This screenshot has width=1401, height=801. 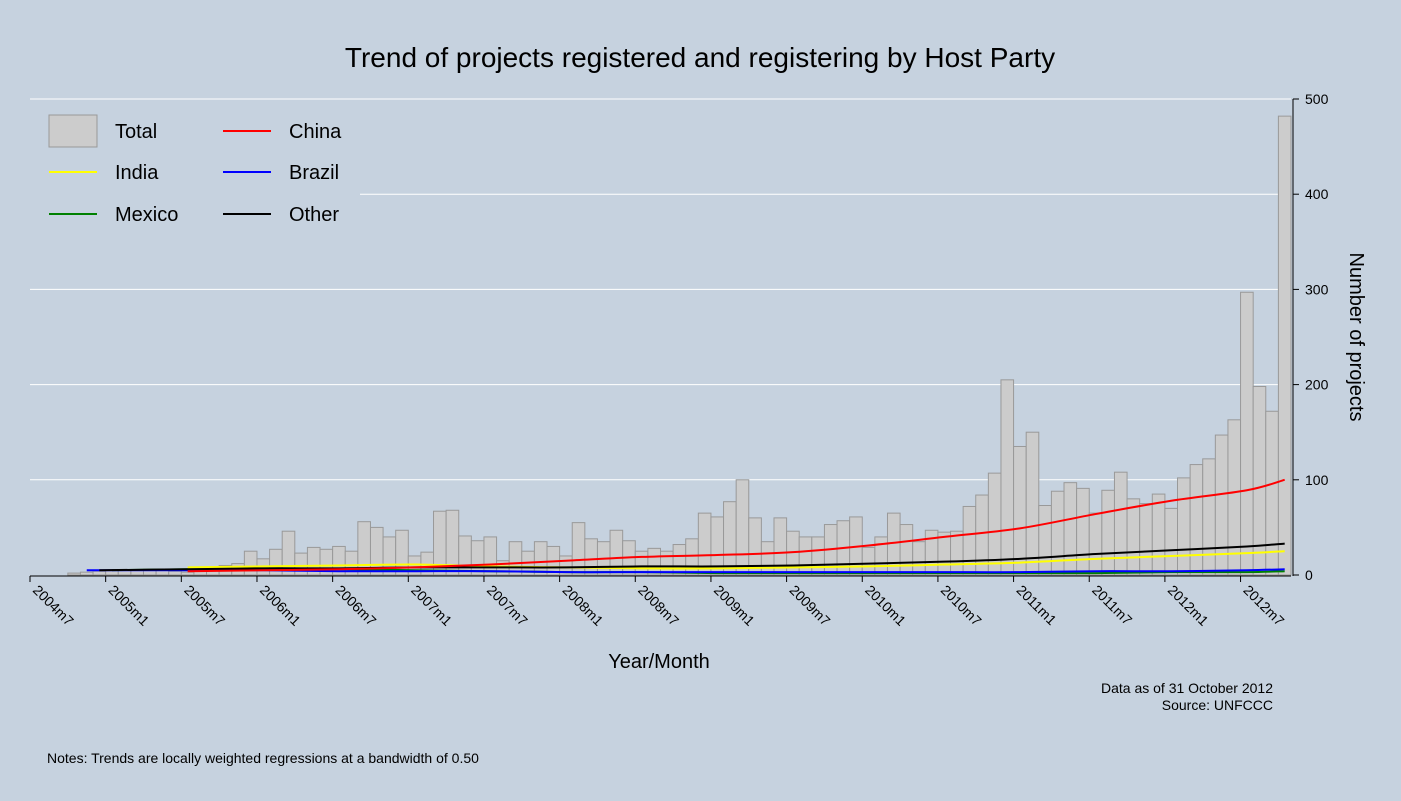 I want to click on x-tick-label: 2012m1, so click(x=1188, y=605).